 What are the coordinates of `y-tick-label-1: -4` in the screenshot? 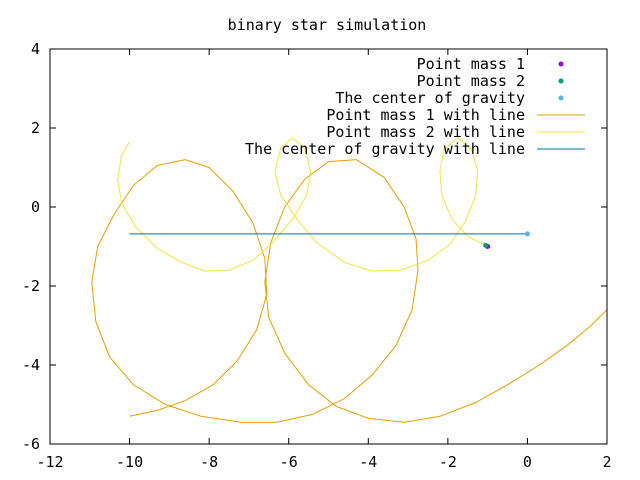 It's located at (31, 365).